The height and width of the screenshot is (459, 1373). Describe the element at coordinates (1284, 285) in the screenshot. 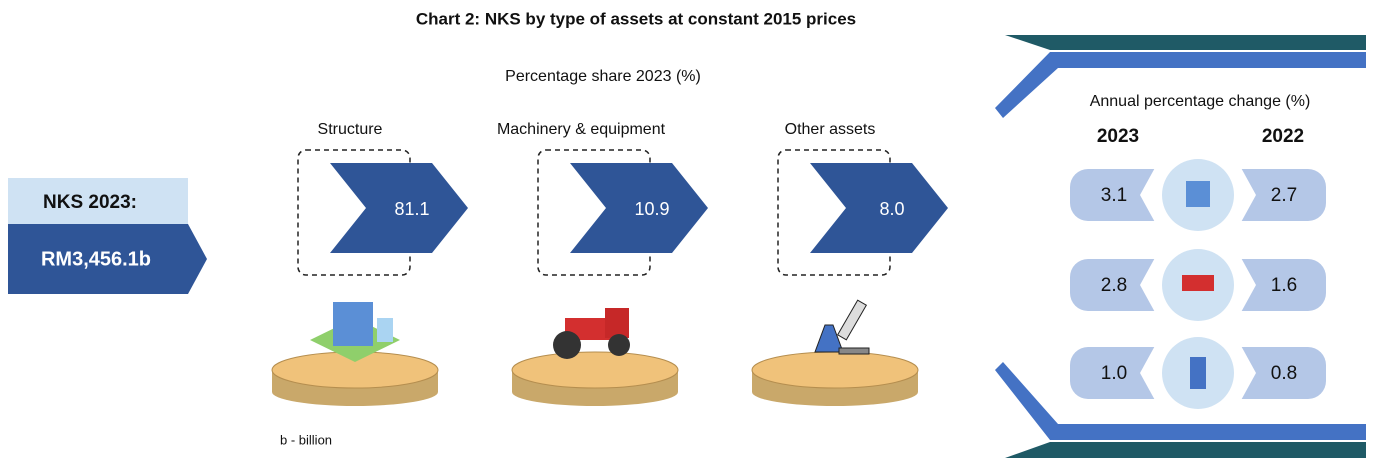

I see `change-value: 1.6` at that location.